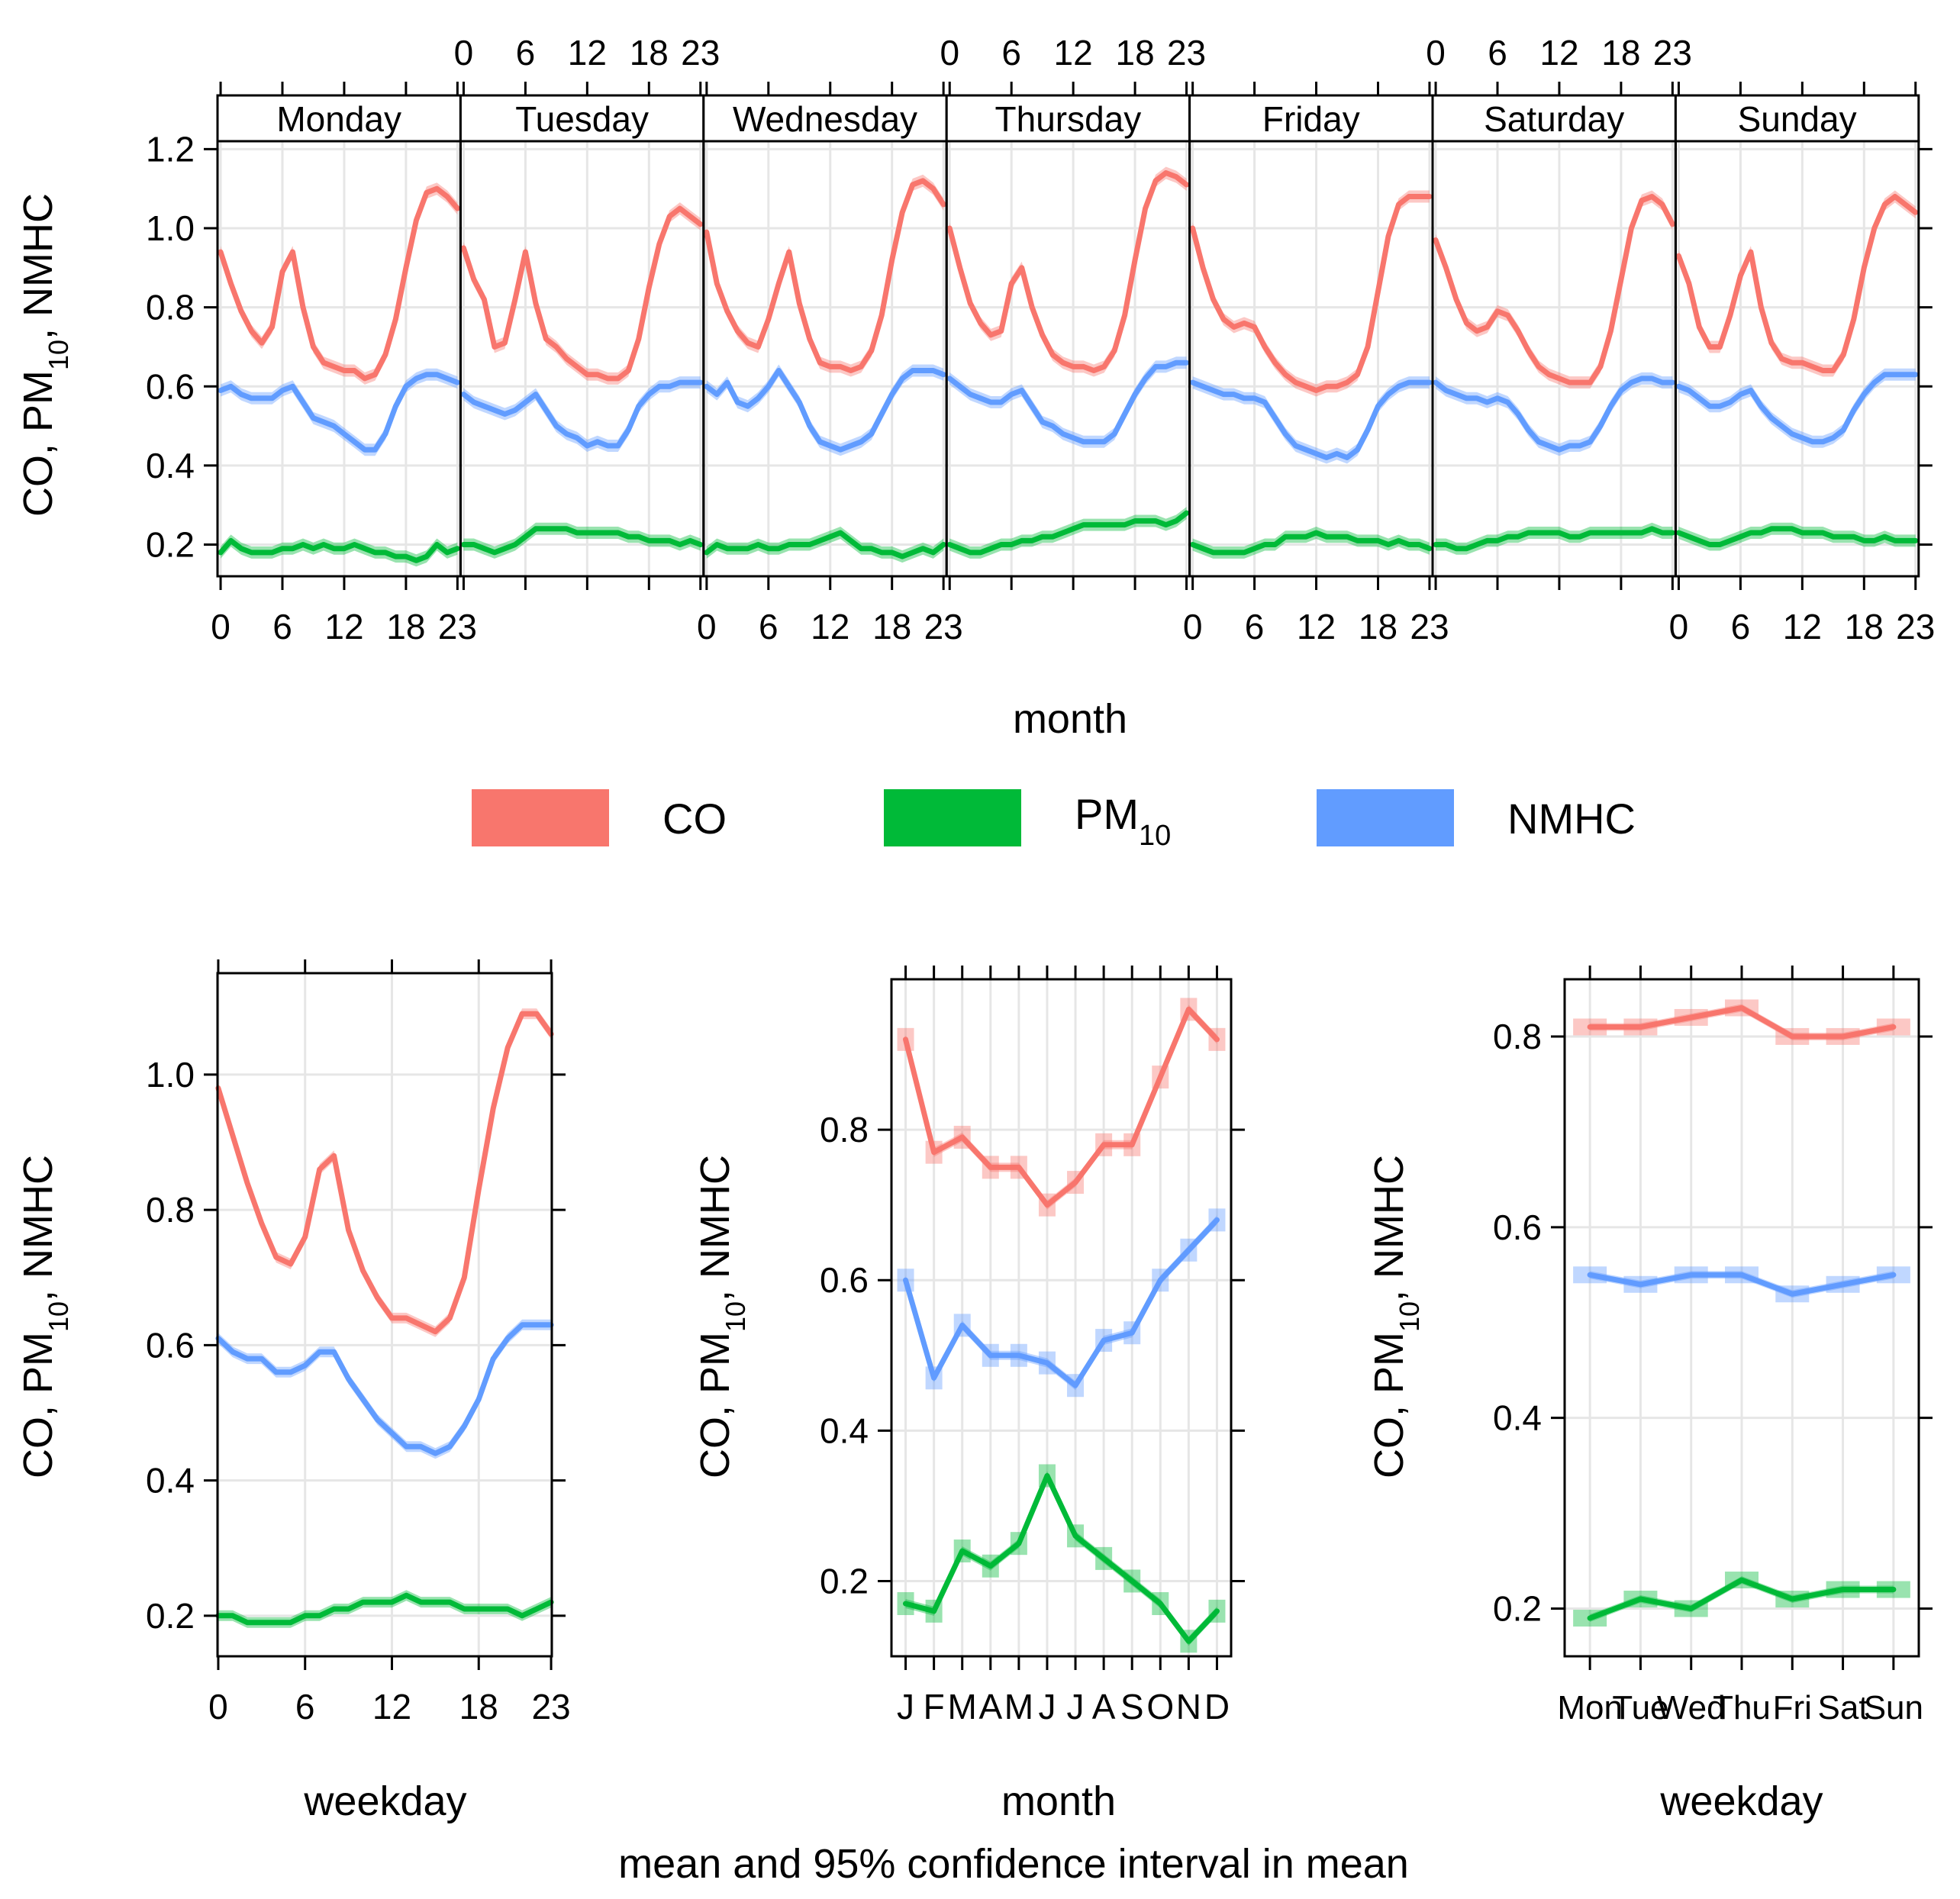  What do you see at coordinates (1155, 836) in the screenshot?
I see `legend-pm10-subscript: 10` at bounding box center [1155, 836].